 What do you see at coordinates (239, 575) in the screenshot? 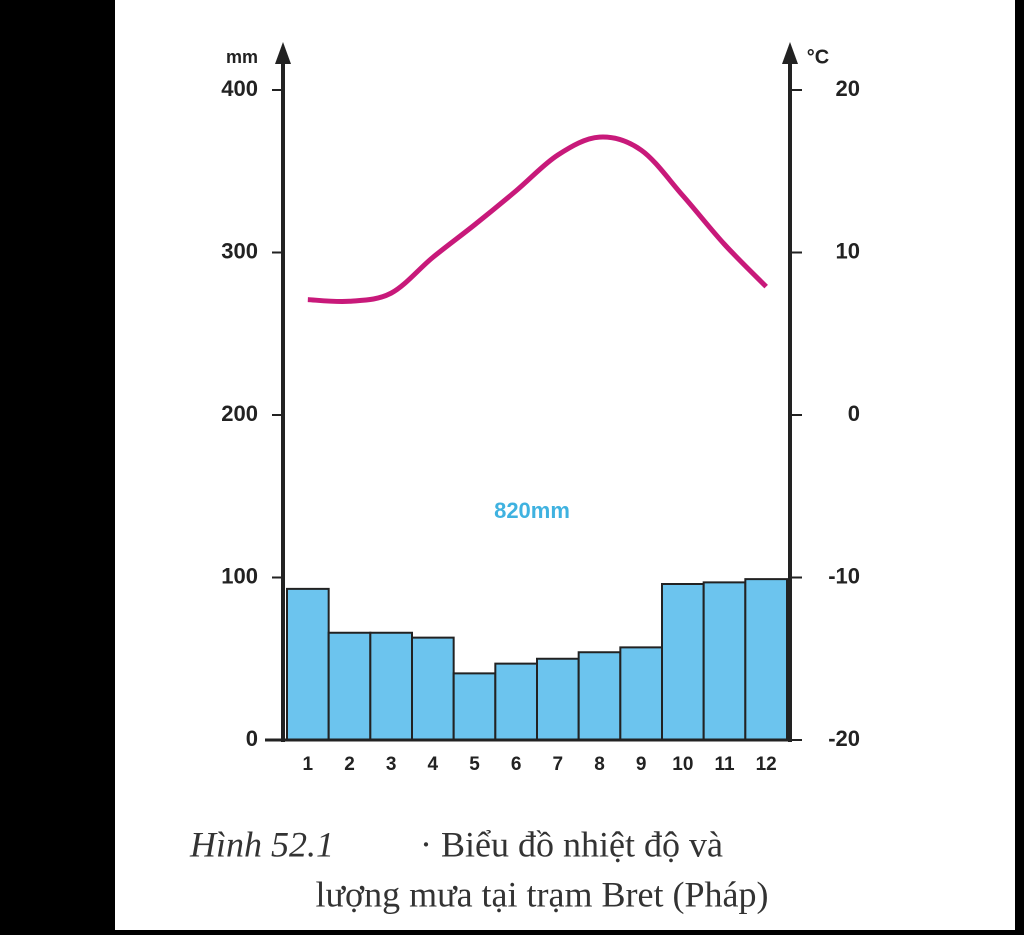
I see `y-tick-label: 100` at bounding box center [239, 575].